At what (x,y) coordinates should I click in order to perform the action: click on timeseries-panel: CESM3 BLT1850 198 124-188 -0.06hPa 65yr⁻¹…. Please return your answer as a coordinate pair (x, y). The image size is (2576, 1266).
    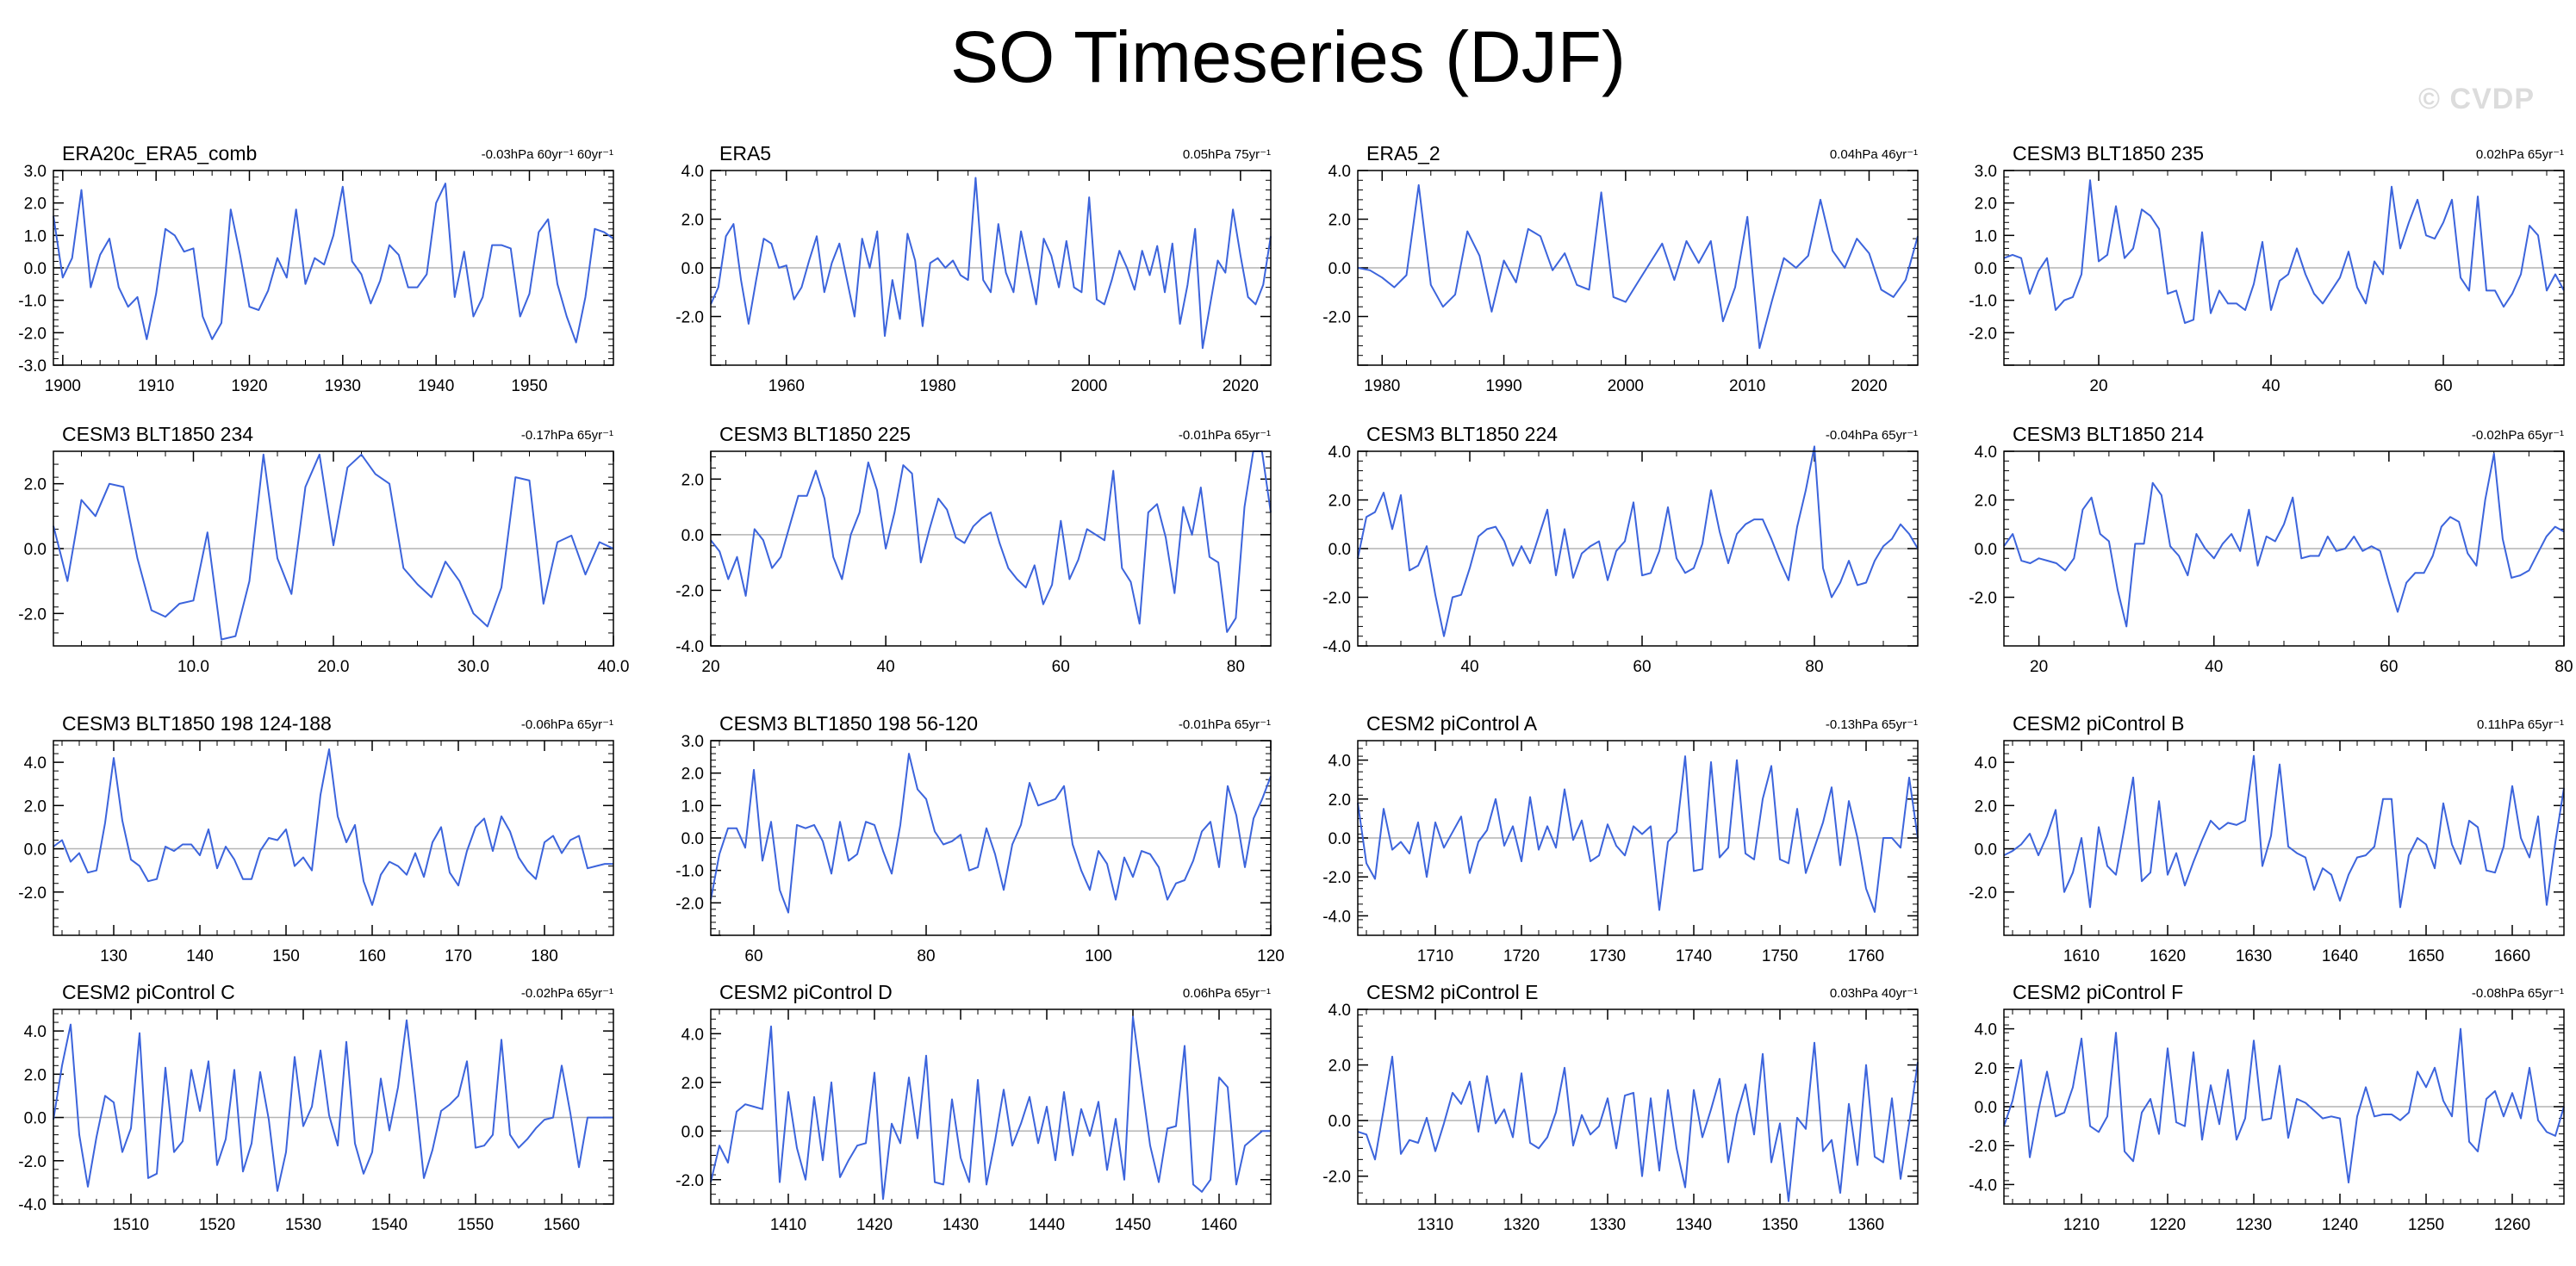
    Looking at the image, I should click on (316, 839).